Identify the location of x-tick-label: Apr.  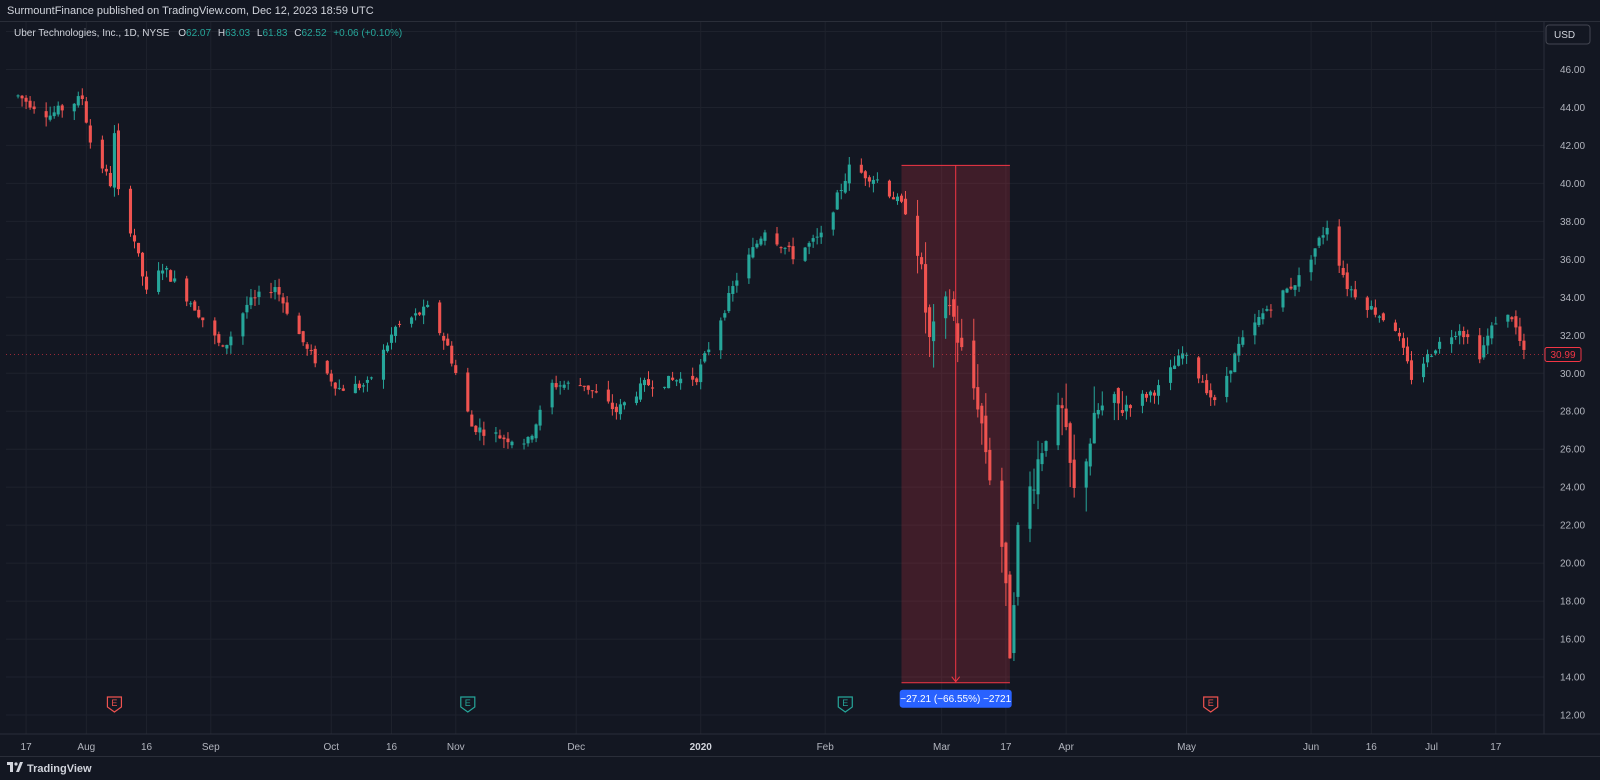
(1066, 747).